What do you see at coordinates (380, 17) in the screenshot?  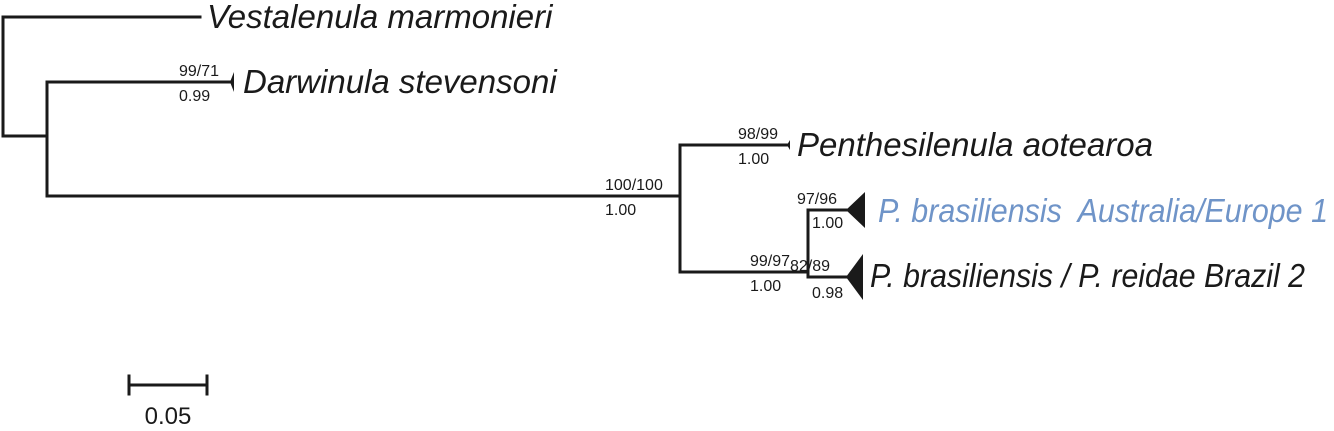 I see `taxon-label-vestalenula: Vestalenula marmonieri` at bounding box center [380, 17].